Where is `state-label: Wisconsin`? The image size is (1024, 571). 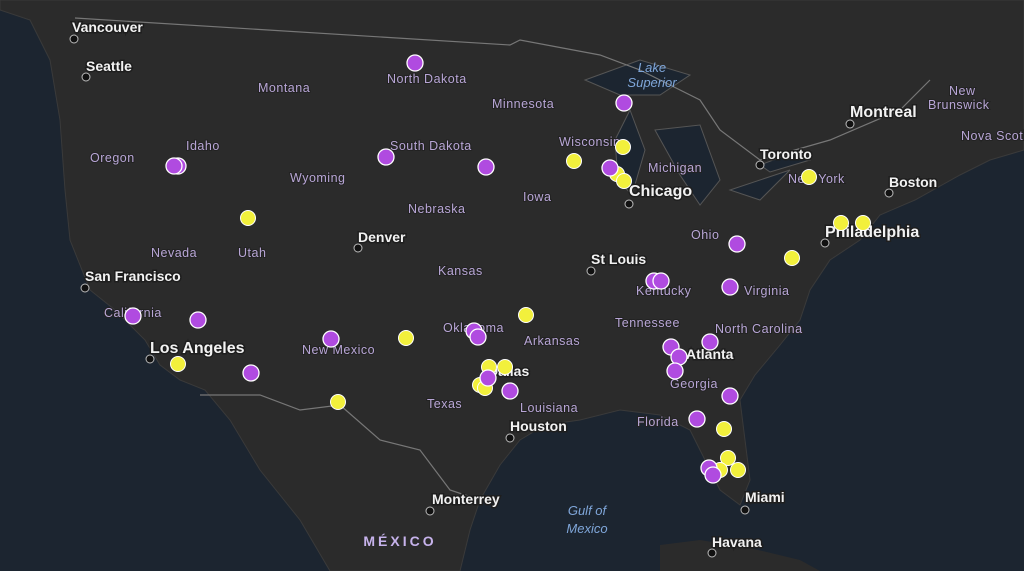
state-label: Wisconsin is located at coordinates (589, 142).